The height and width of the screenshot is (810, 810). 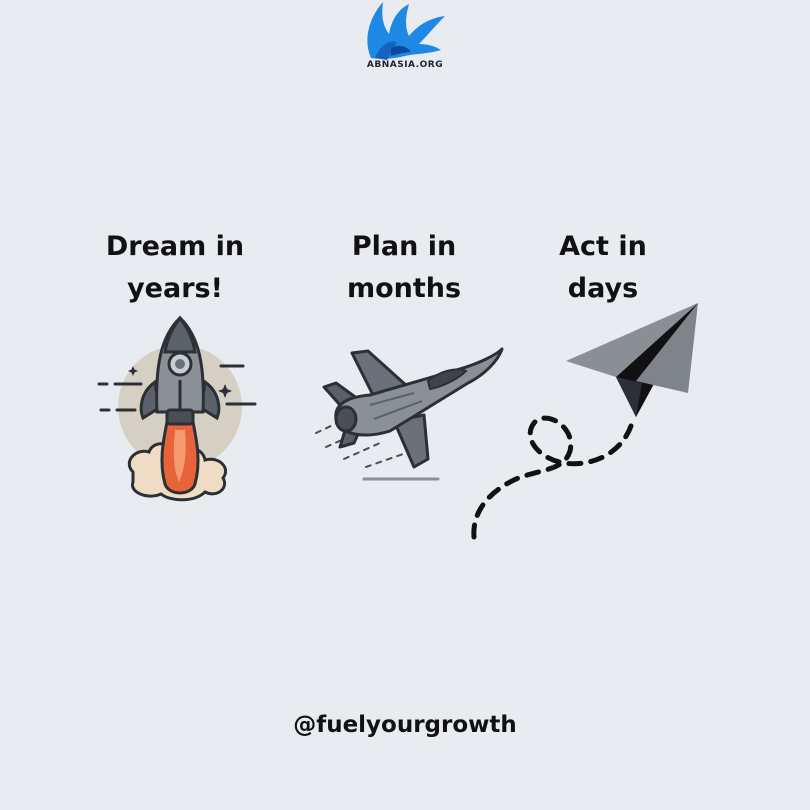 What do you see at coordinates (405, 65) in the screenshot?
I see `logo-text: ABNASIA.ORG` at bounding box center [405, 65].